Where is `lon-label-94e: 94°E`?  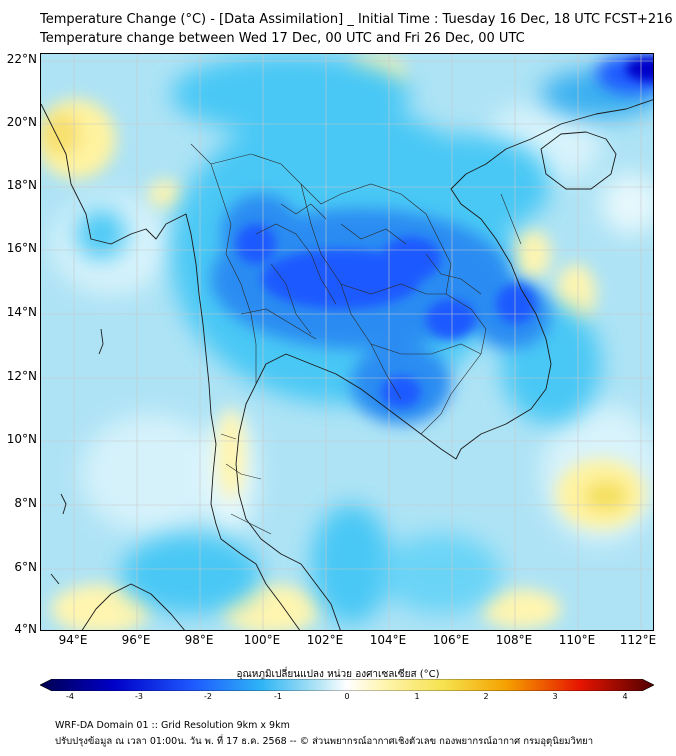
lon-label-94e: 94°E is located at coordinates (73, 640).